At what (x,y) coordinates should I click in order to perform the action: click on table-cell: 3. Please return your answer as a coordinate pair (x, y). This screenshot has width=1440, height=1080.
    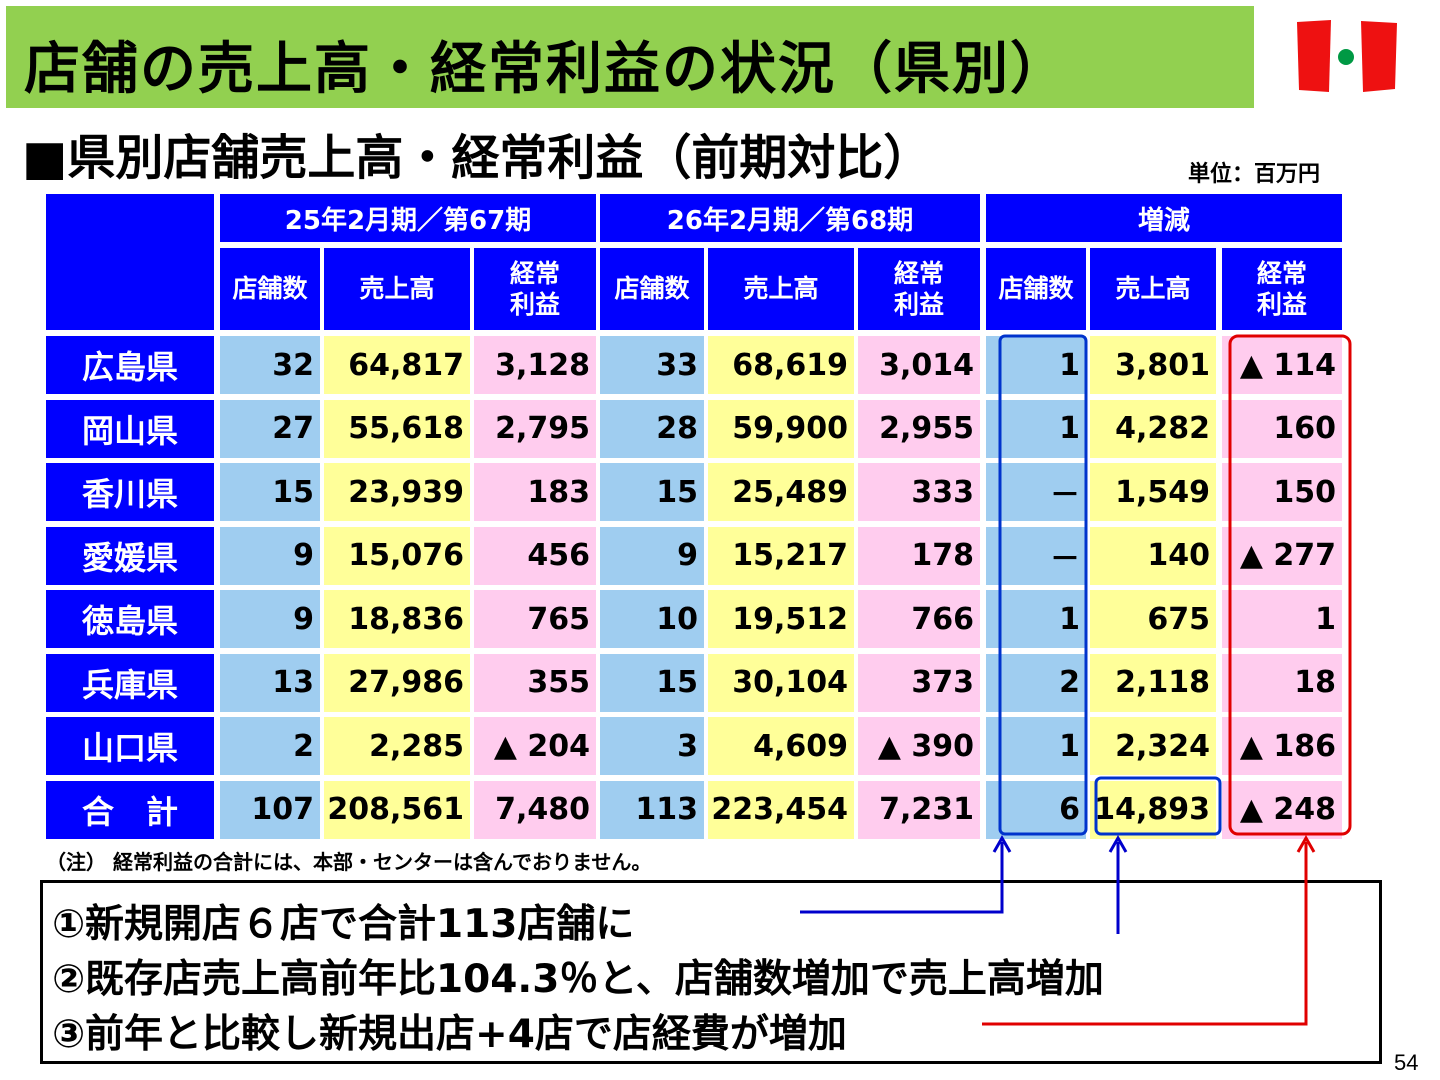
    Looking at the image, I should click on (652, 746).